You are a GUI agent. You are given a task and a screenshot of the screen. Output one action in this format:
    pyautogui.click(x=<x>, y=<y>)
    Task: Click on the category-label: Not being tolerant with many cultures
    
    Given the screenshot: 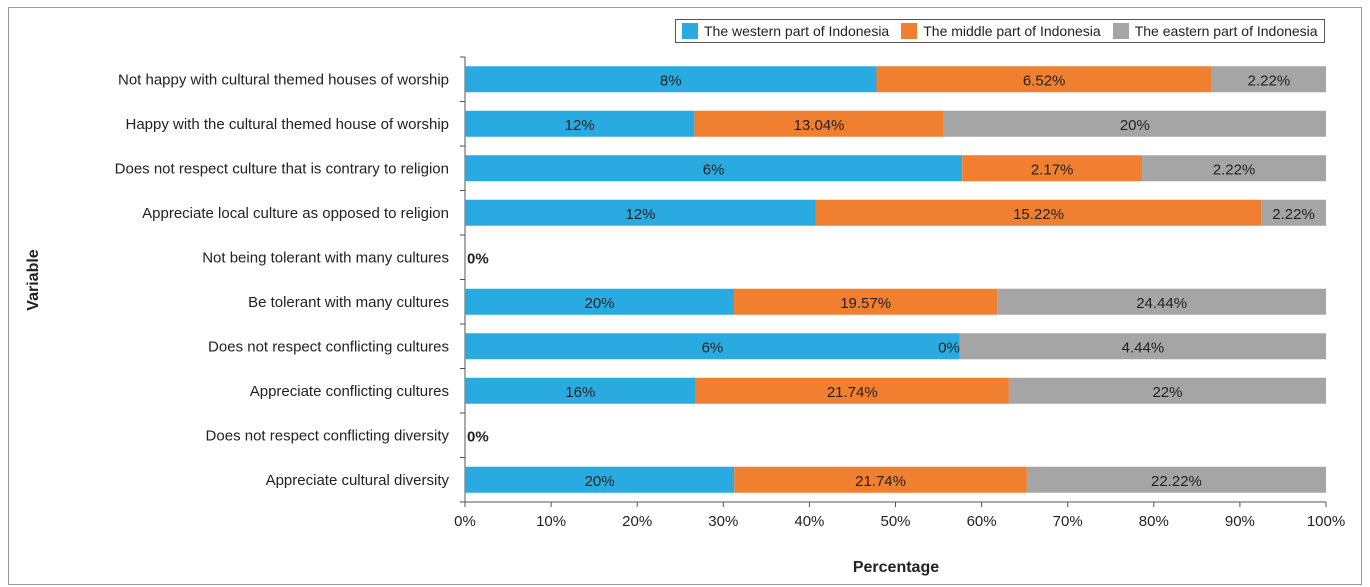 What is the action you would take?
    pyautogui.click(x=325, y=257)
    